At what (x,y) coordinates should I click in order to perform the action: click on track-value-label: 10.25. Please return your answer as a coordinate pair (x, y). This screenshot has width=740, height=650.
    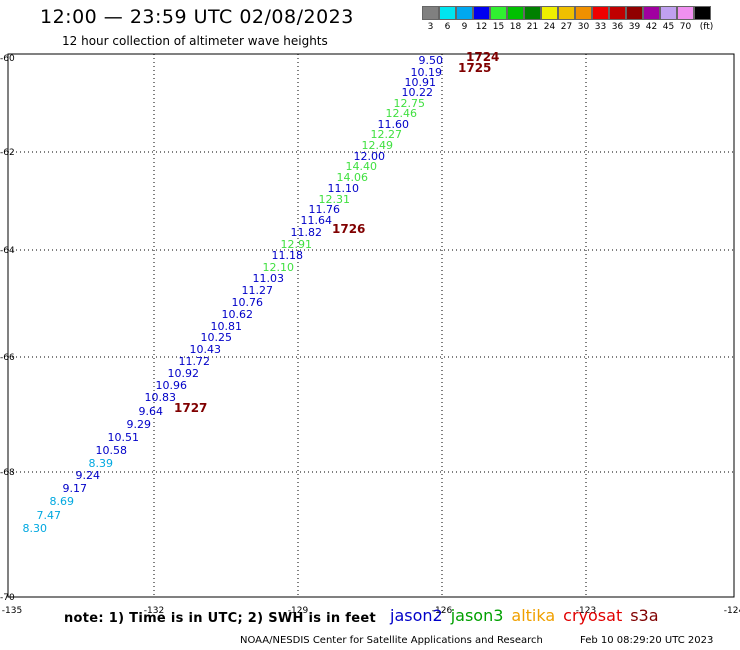
    Looking at the image, I should click on (217, 337).